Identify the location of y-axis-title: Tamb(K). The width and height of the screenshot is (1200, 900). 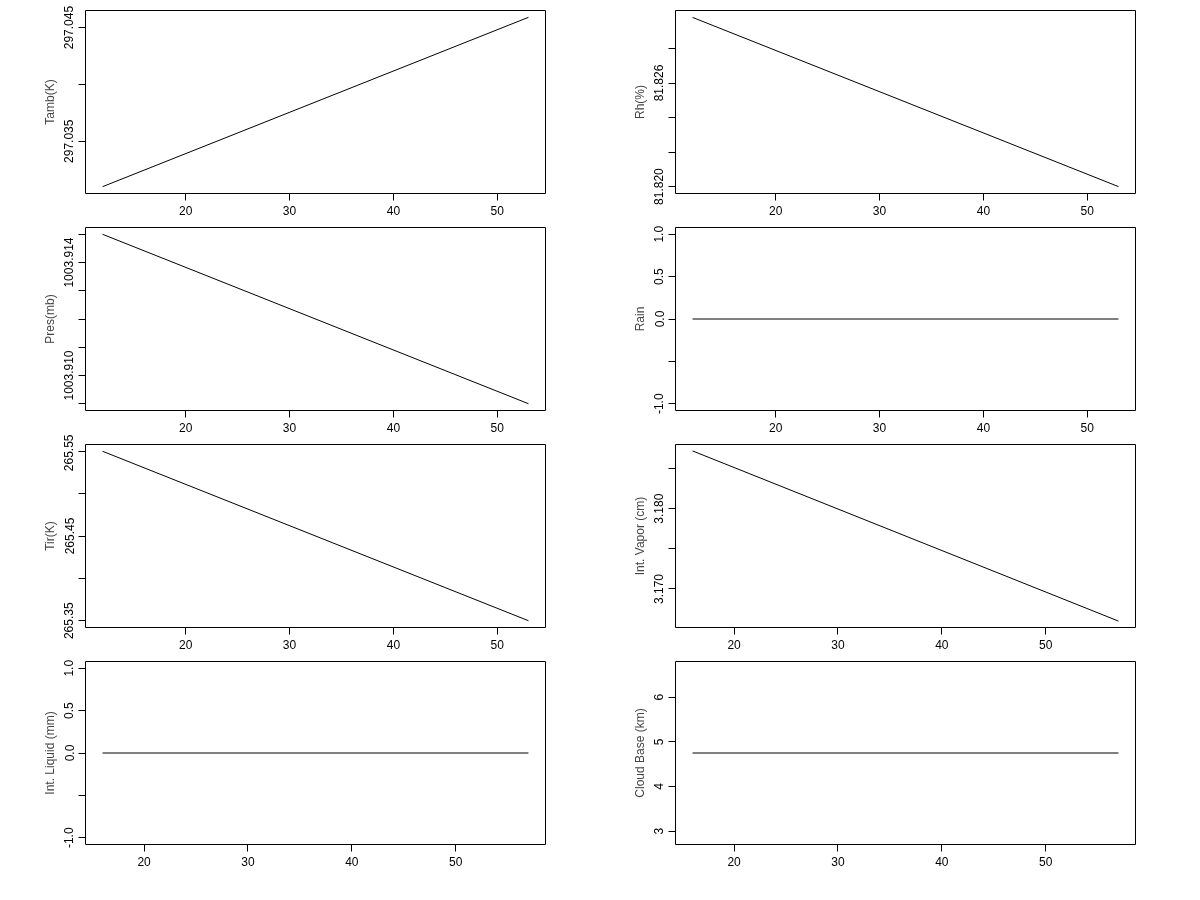
(49, 102).